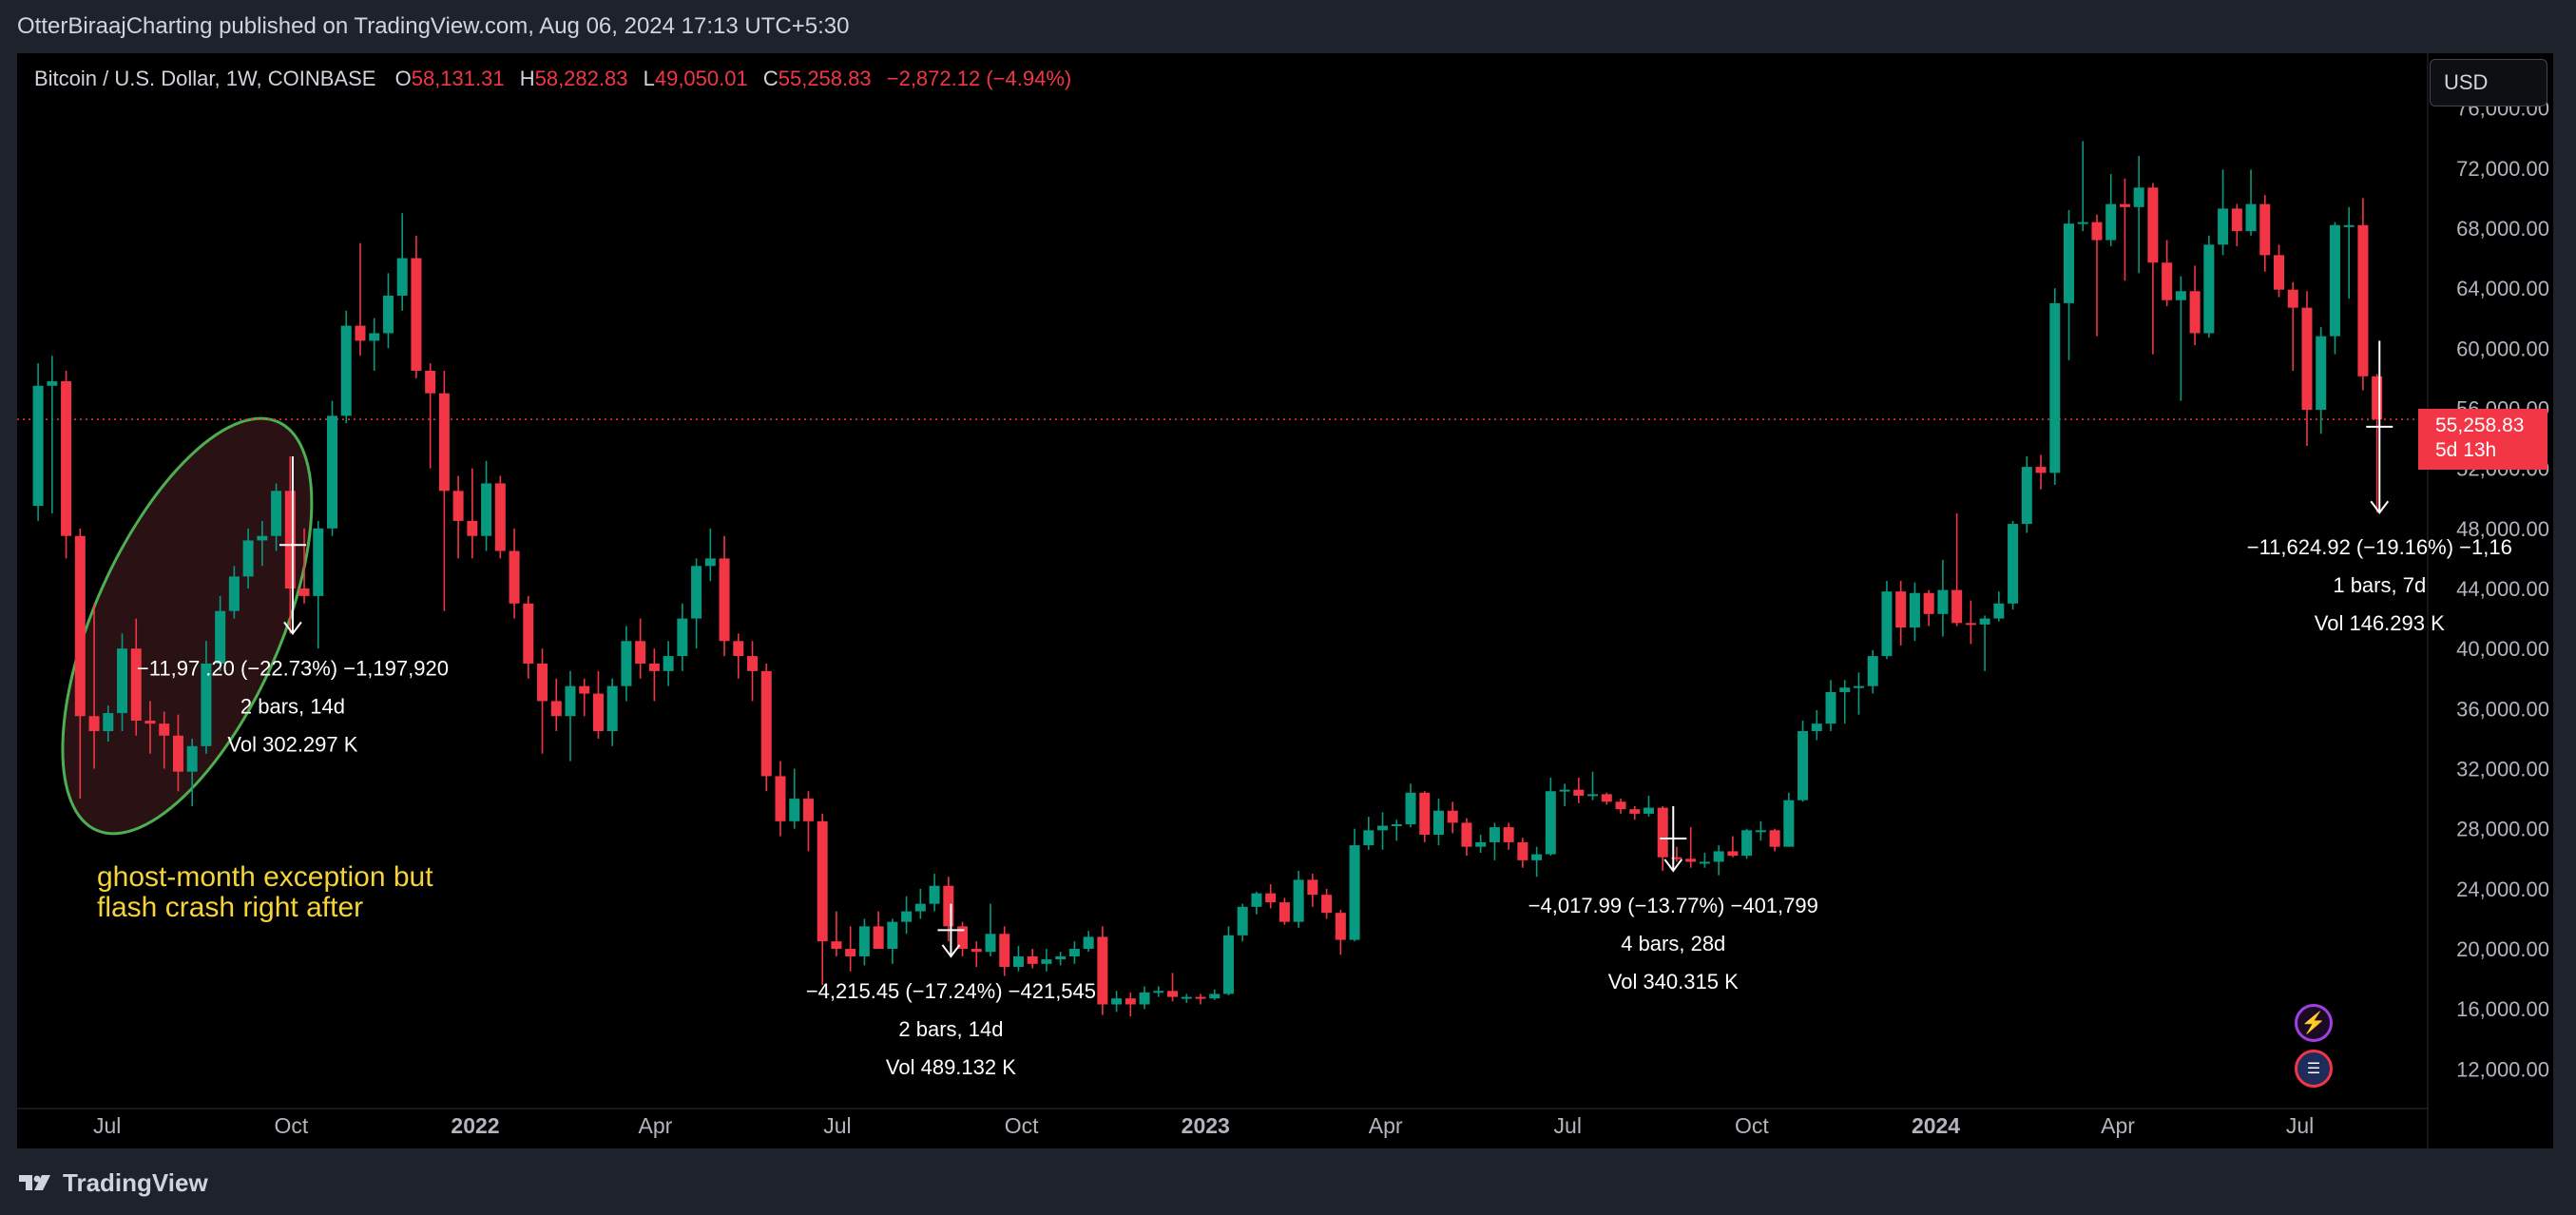  I want to click on y-tick-label: 68,000.00, so click(2503, 229).